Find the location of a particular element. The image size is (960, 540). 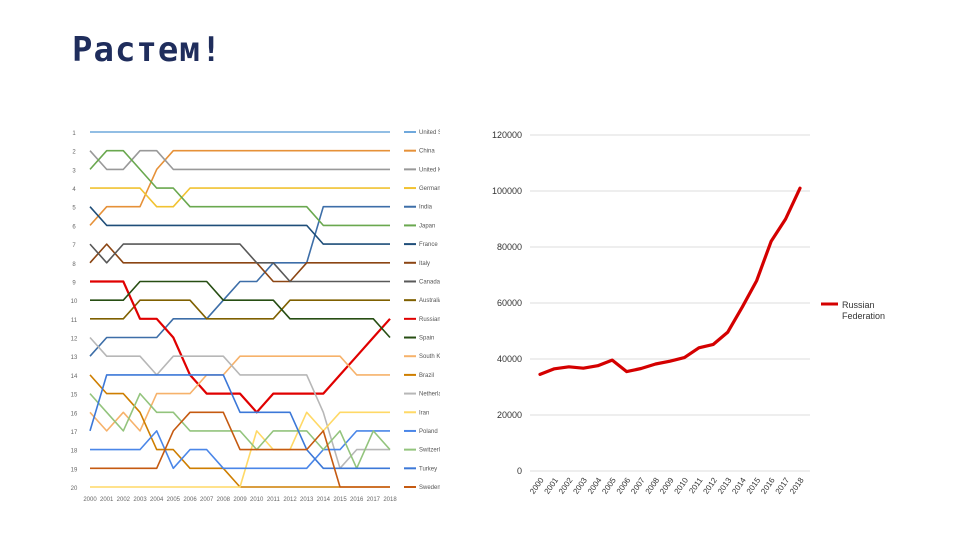

bump-legend-label: United Kingdom is located at coordinates (429, 170).